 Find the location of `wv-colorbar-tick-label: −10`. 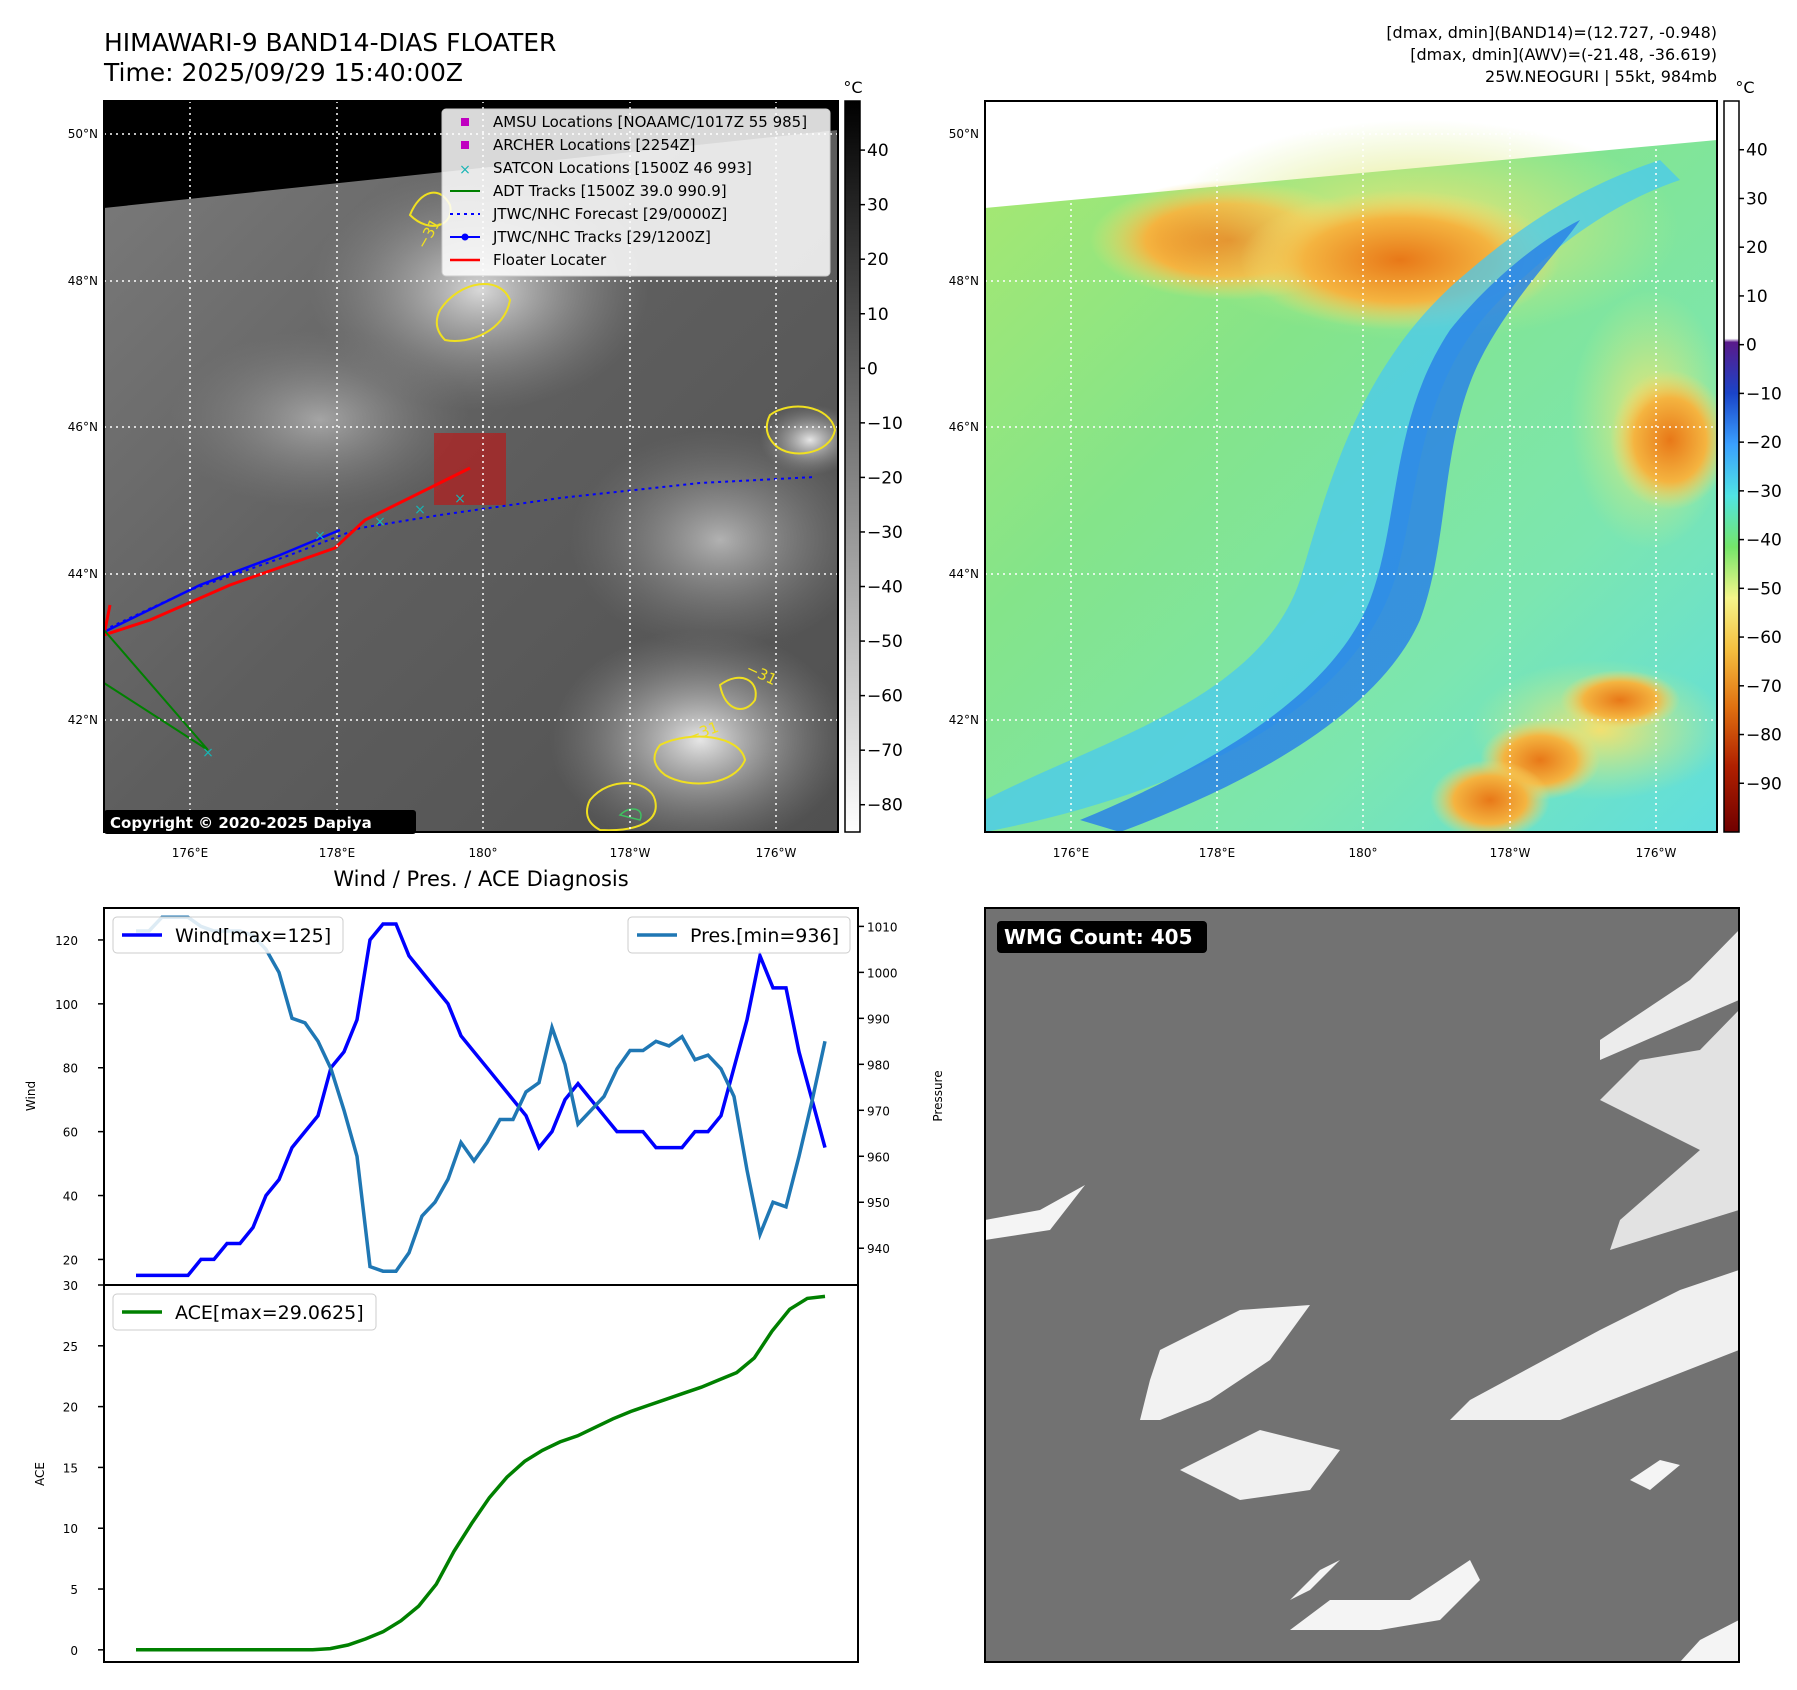

wv-colorbar-tick-label: −10 is located at coordinates (1764, 394).